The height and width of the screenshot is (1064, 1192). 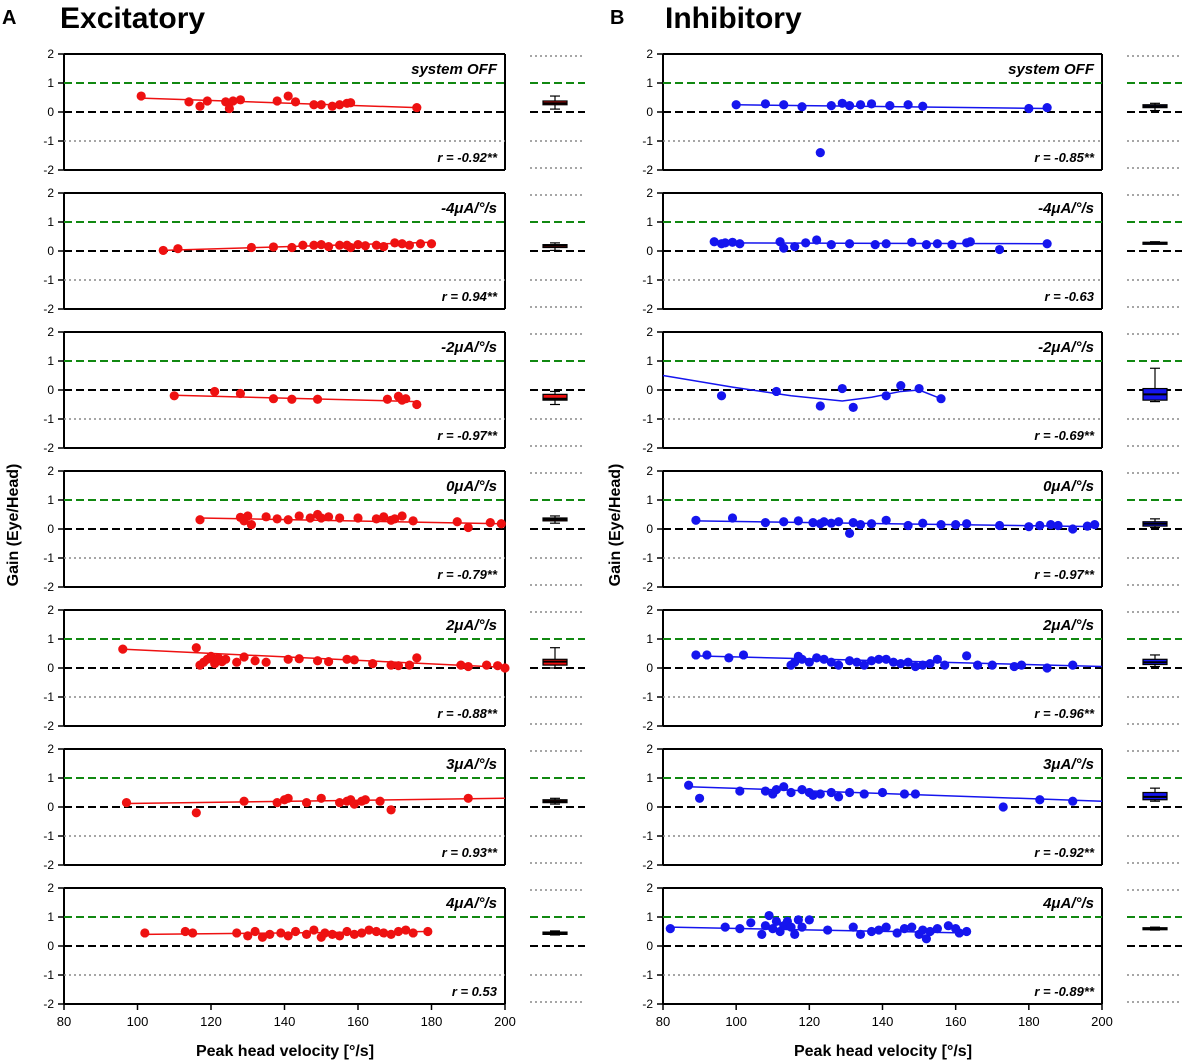 What do you see at coordinates (64, 1021) in the screenshot?
I see `x-tick-label: 80` at bounding box center [64, 1021].